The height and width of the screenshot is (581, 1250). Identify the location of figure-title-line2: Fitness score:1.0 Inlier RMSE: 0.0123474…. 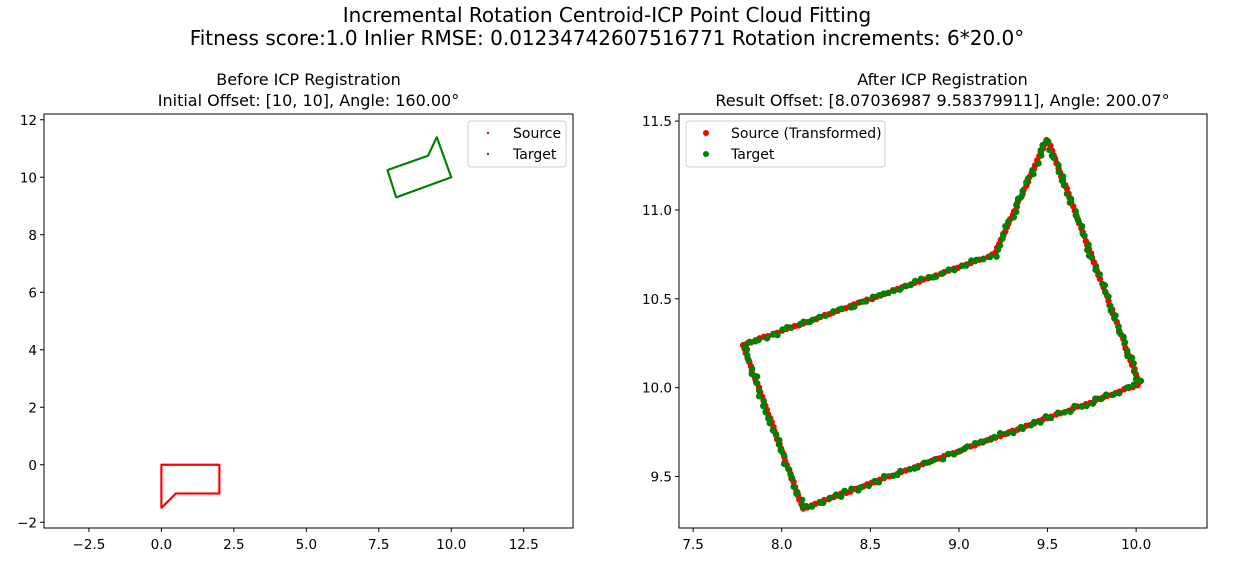
(607, 38).